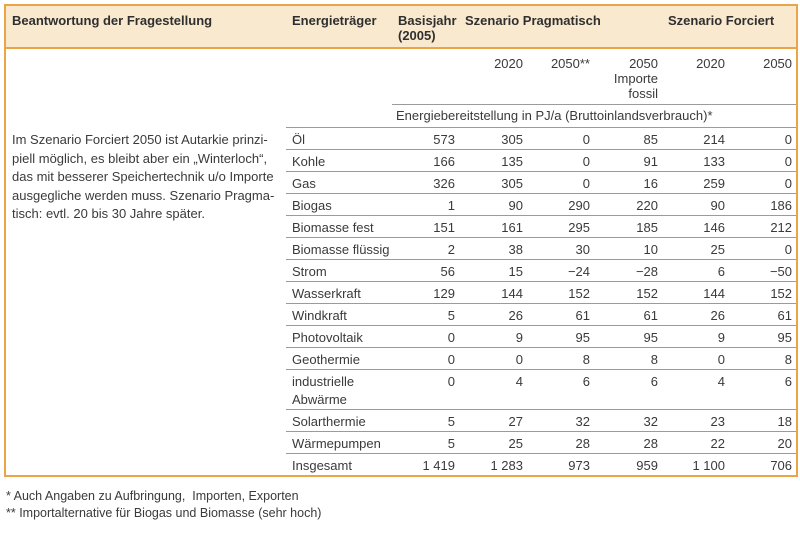 The height and width of the screenshot is (533, 800). I want to click on table-row: industrielle Abwärme 0 4 6 6 4 6, so click(401, 388).